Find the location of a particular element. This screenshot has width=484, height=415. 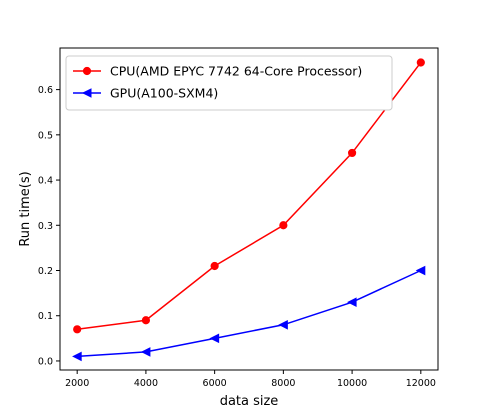

cpu-legend-marker is located at coordinates (87, 71).